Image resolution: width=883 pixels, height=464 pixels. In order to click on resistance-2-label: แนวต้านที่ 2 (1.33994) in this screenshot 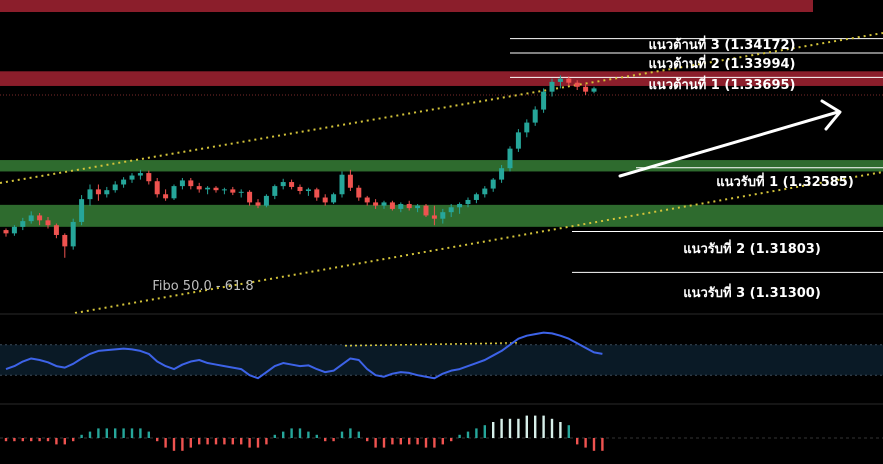, I will do `click(722, 63)`.